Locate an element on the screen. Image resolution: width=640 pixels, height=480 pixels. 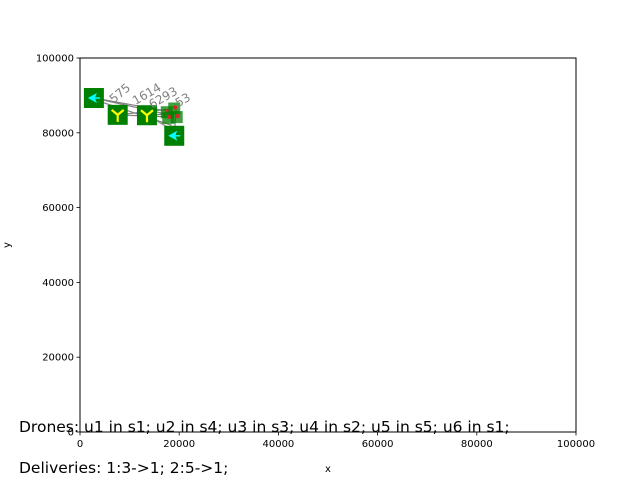
x-axis: 0 20000 40000 60000 80000 100000 is located at coordinates (336, 441).